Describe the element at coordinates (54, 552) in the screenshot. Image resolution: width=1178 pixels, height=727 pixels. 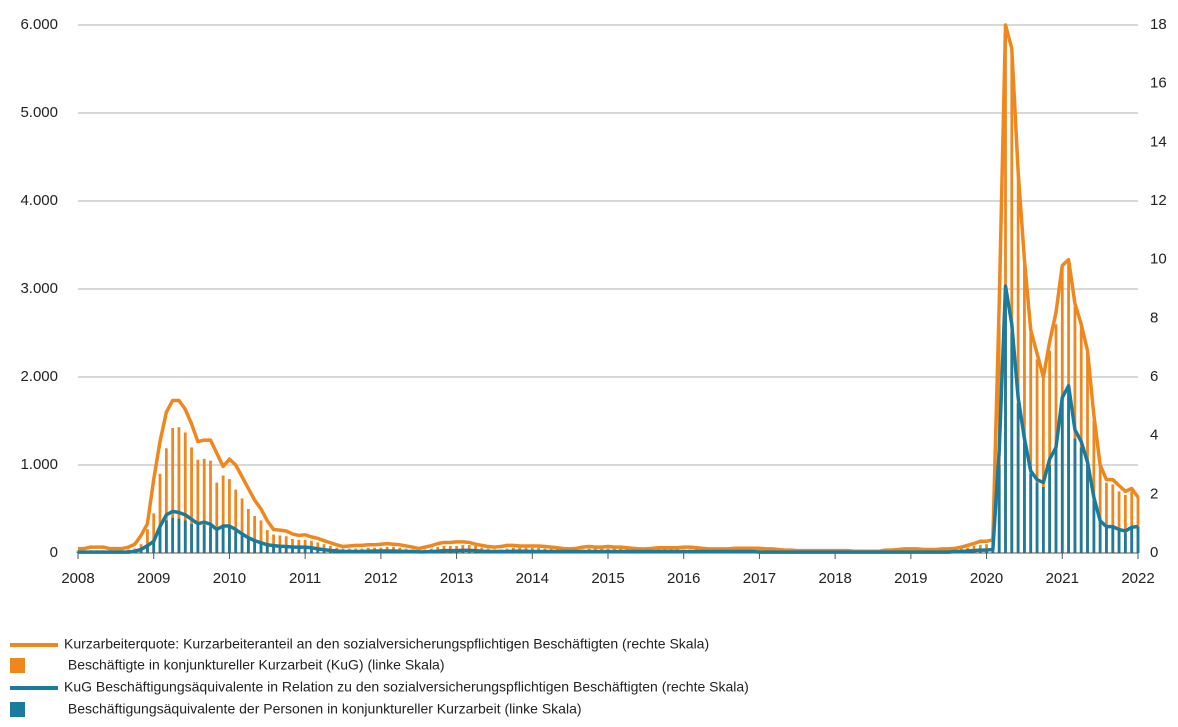
I see `y-tick-label: 0` at that location.